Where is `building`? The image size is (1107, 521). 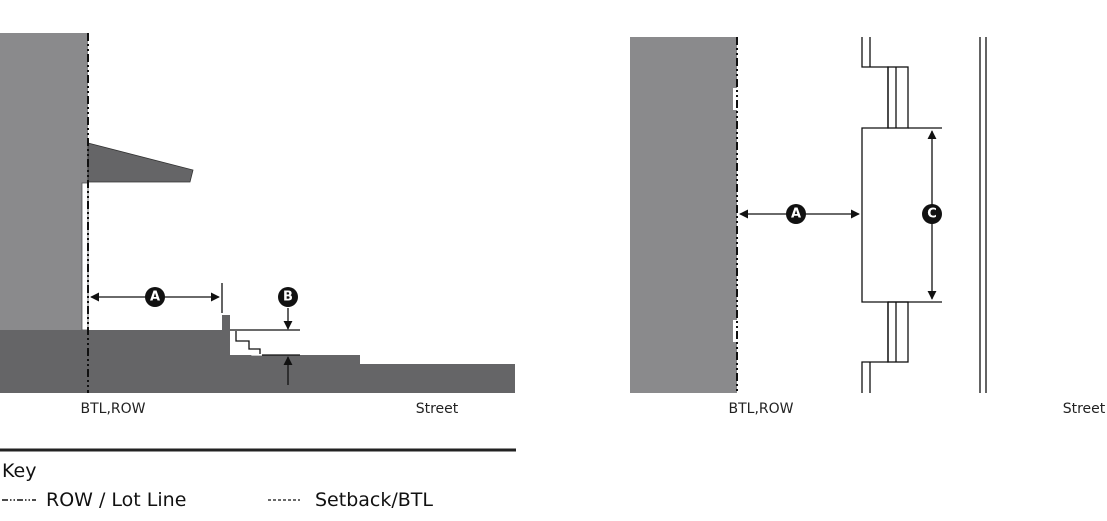 building is located at coordinates (683, 215).